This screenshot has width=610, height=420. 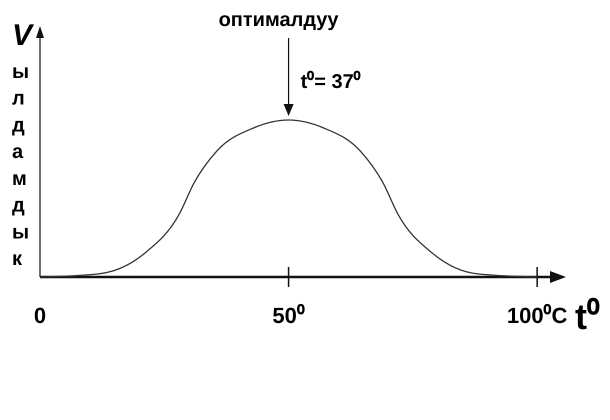 I want to click on x-tick-label: 0, so click(x=40, y=315).